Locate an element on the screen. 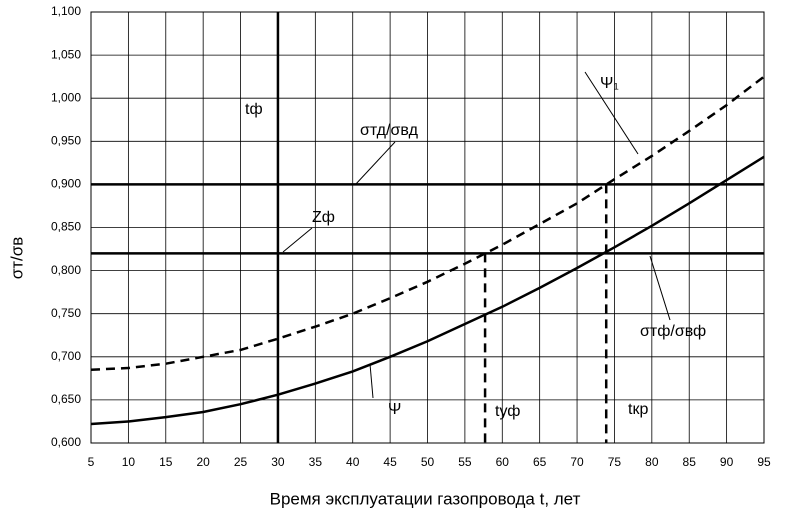 This screenshot has height=519, width=789. x-tick-label: 85 is located at coordinates (690, 462).